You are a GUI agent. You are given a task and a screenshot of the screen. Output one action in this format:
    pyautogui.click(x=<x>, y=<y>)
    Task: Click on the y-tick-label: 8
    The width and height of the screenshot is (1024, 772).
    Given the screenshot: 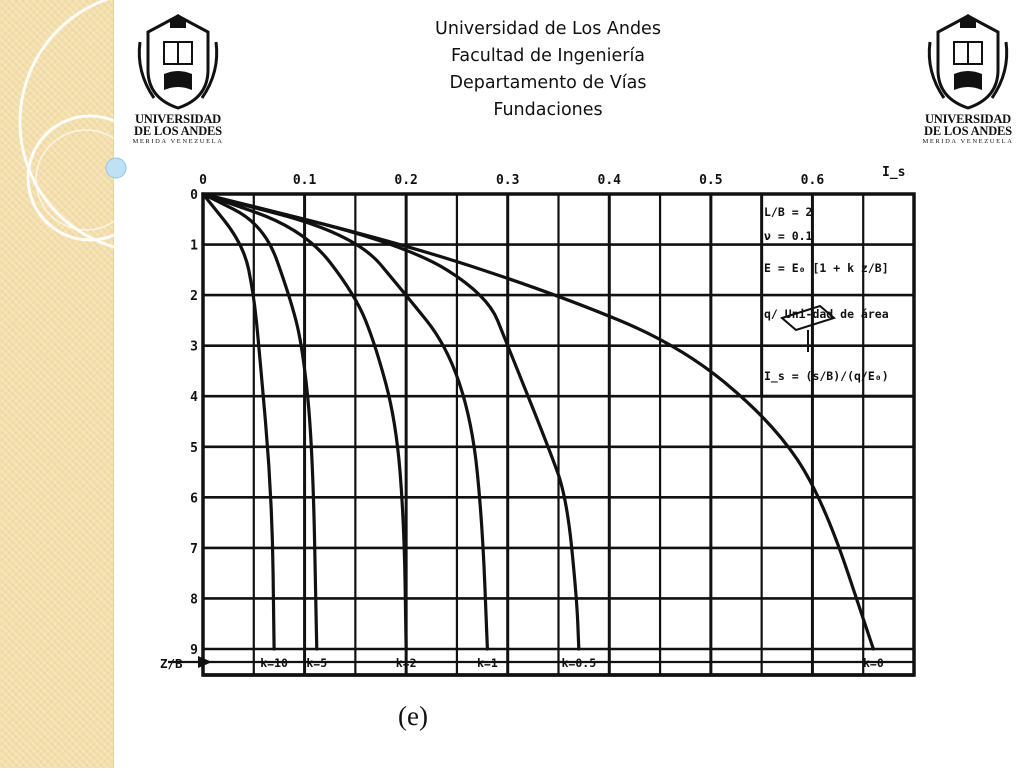 What is the action you would take?
    pyautogui.click(x=194, y=599)
    